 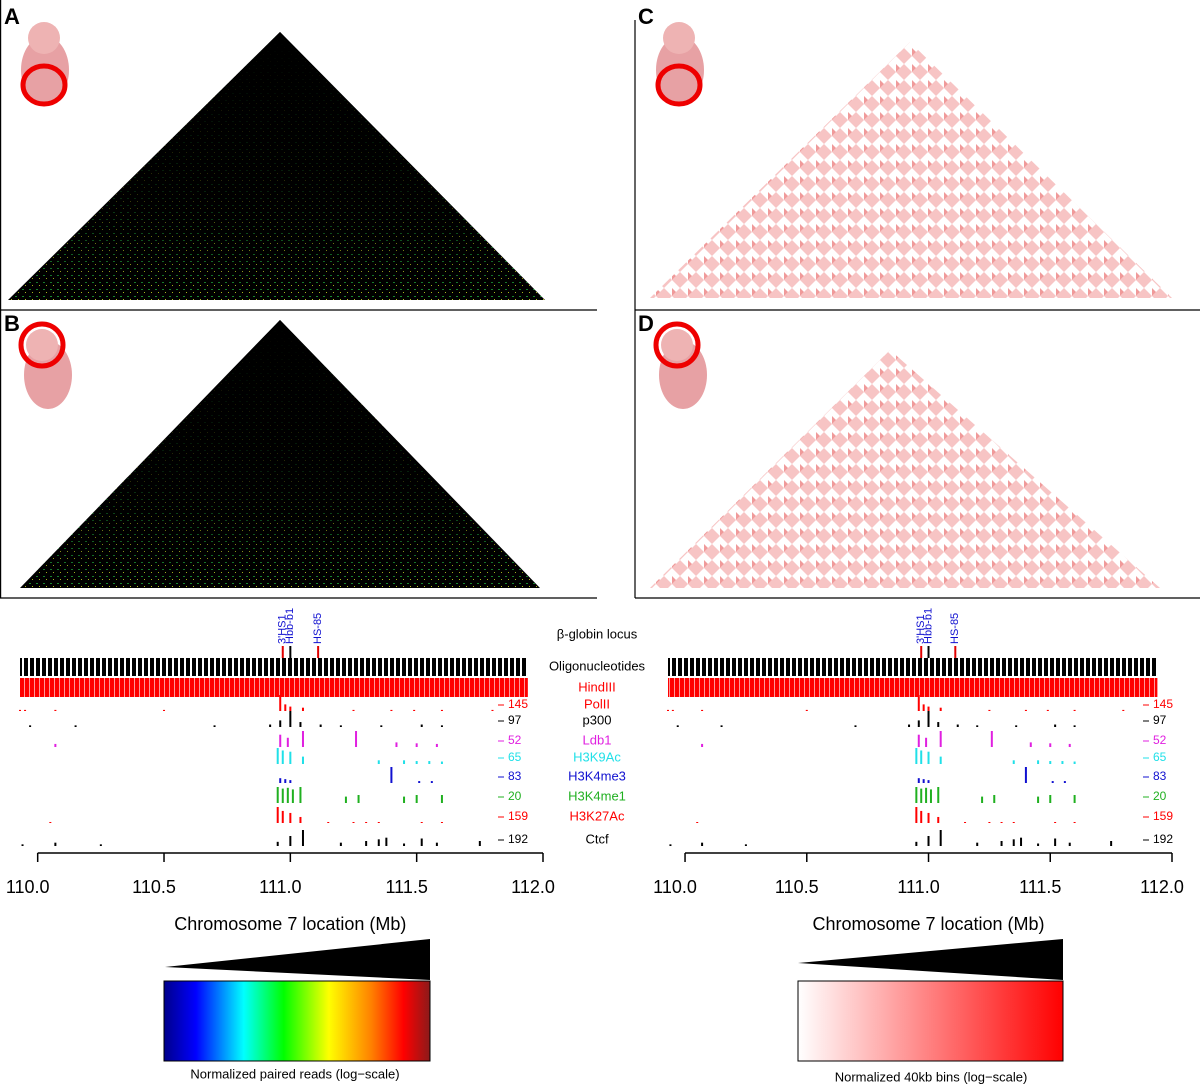 What do you see at coordinates (12, 323) in the screenshot?
I see `panel-letter: B` at bounding box center [12, 323].